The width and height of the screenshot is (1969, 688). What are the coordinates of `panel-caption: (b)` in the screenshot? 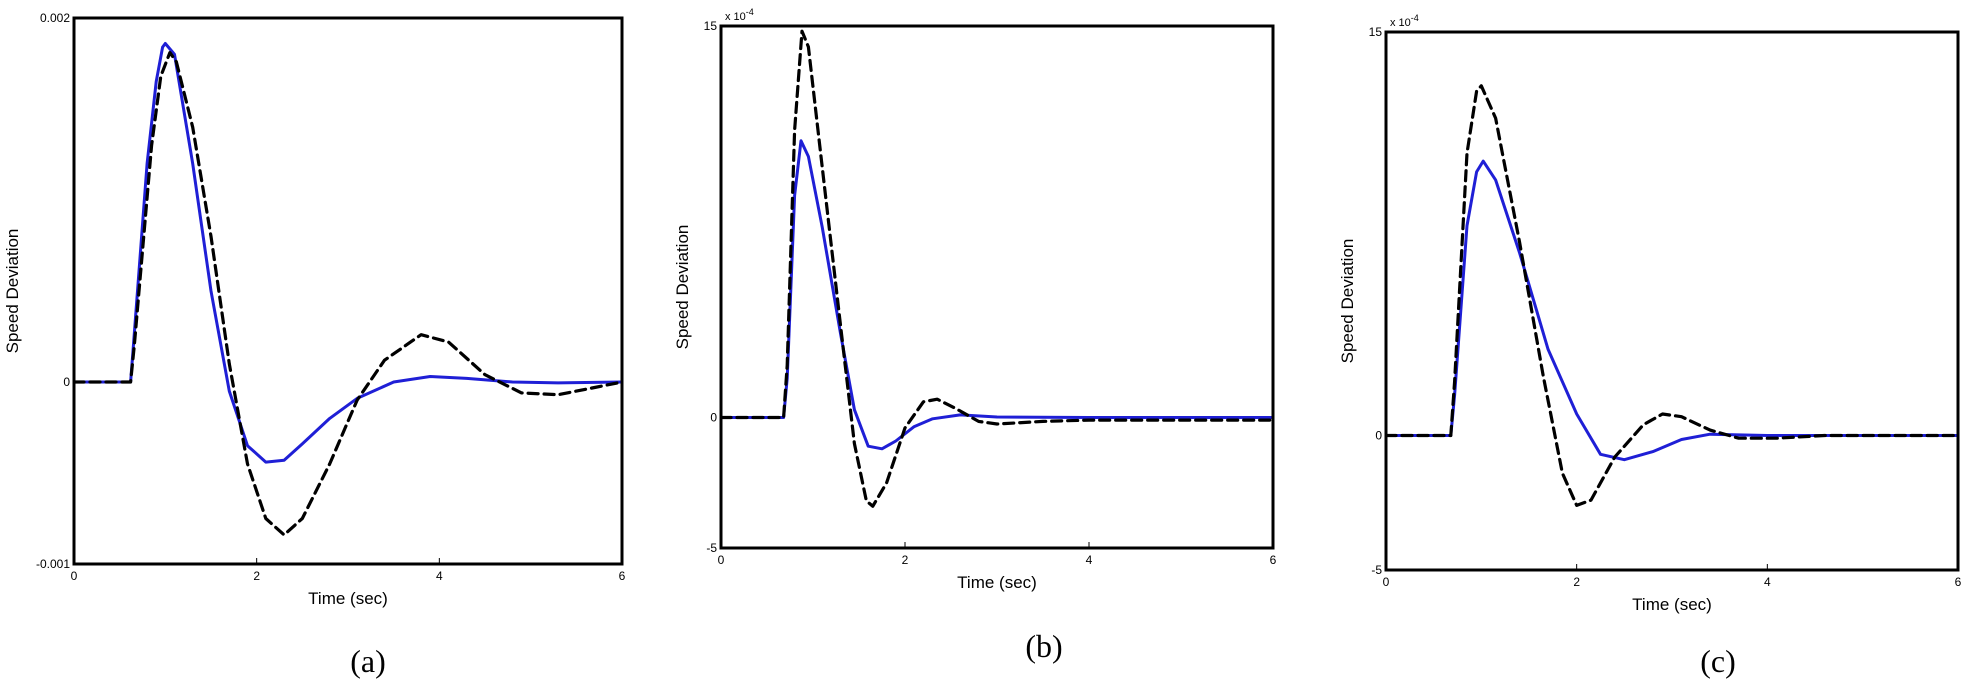 It's located at (1043, 646).